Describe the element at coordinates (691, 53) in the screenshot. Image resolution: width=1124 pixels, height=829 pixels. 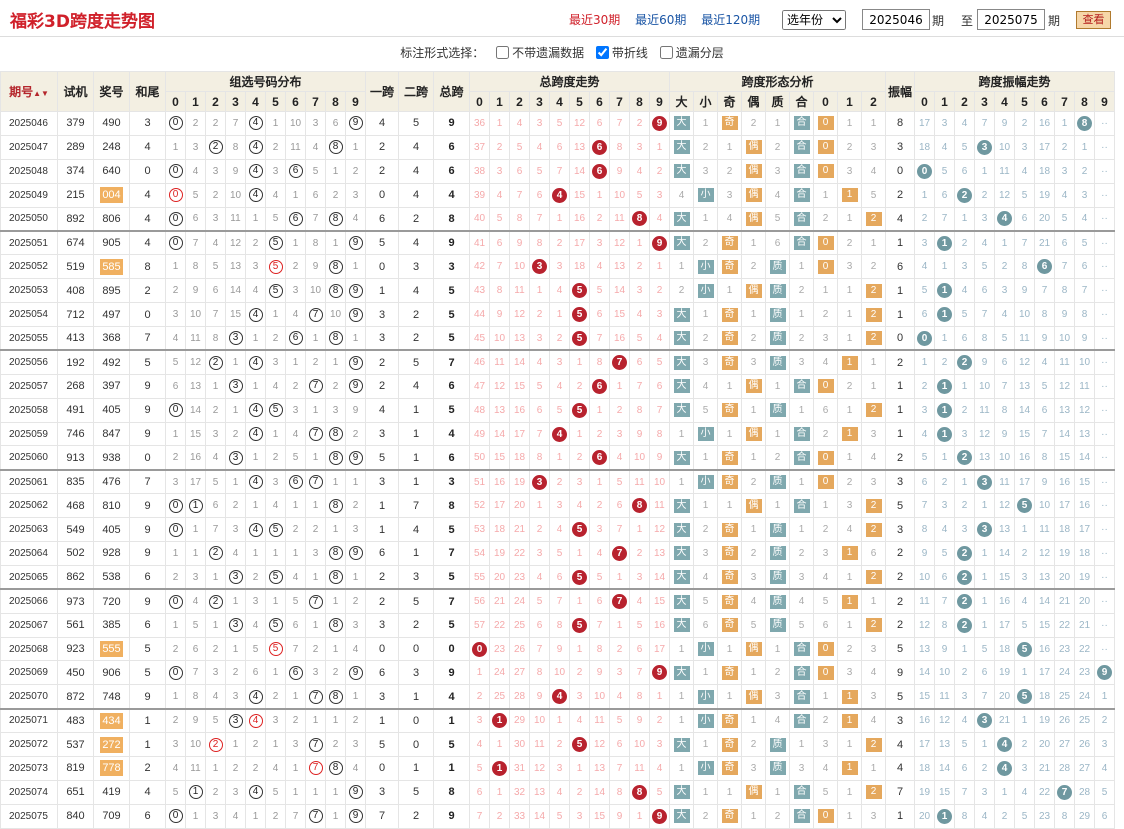
I see `layer-option: 遗漏分层` at that location.